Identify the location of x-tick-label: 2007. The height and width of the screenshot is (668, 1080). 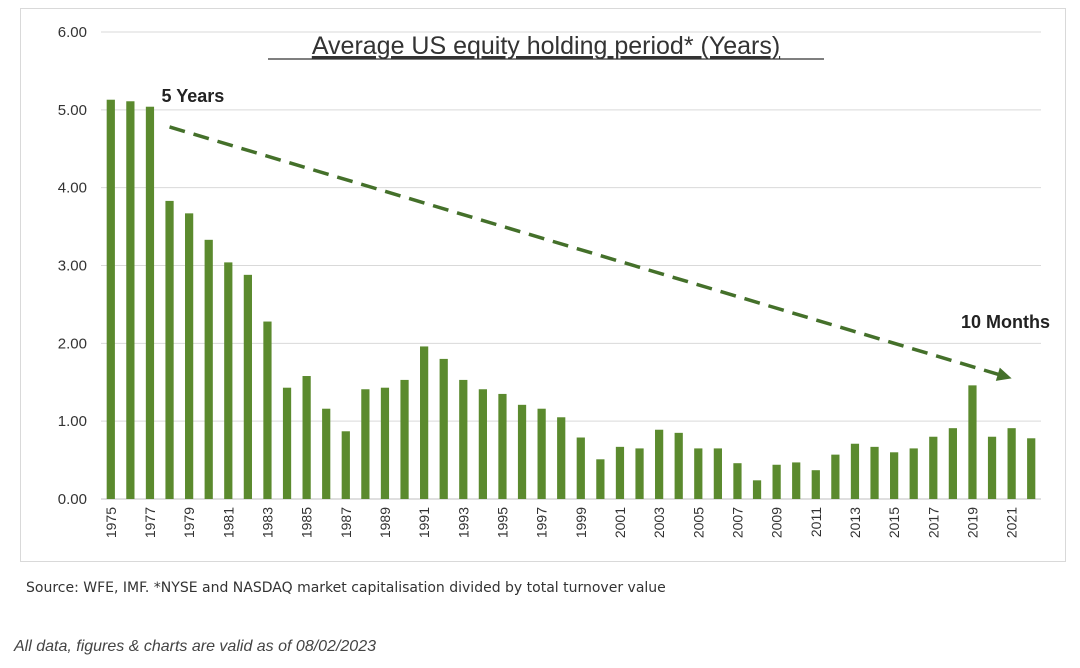
(737, 522).